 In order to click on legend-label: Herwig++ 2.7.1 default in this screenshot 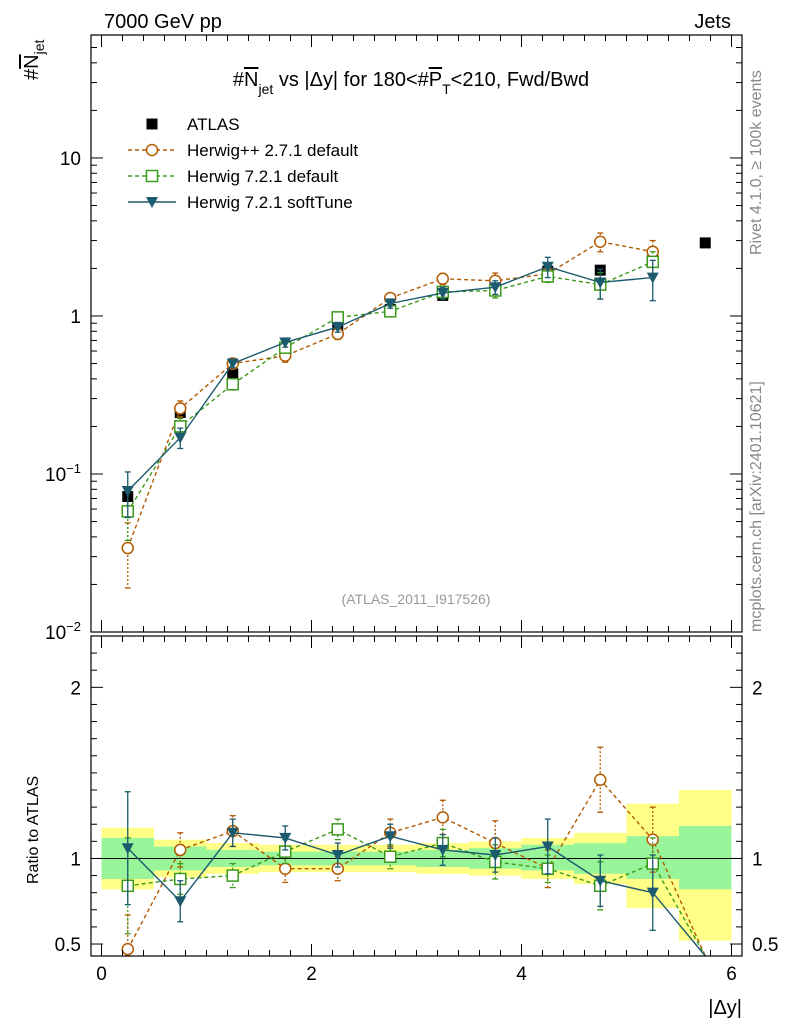, I will do `click(272, 150)`.